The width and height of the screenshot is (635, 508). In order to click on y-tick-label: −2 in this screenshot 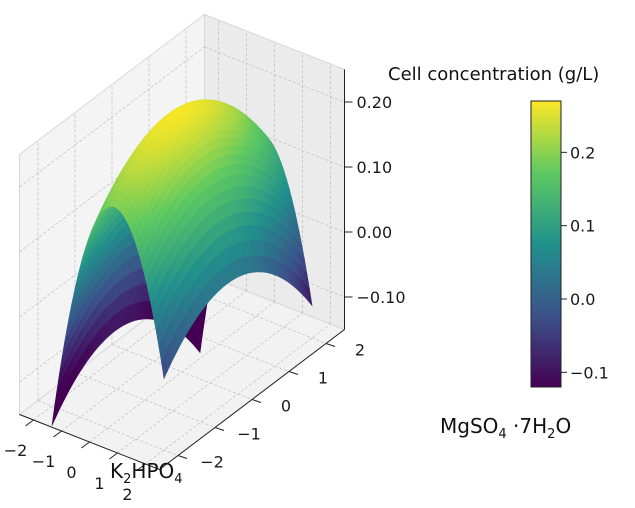, I will do `click(212, 462)`.